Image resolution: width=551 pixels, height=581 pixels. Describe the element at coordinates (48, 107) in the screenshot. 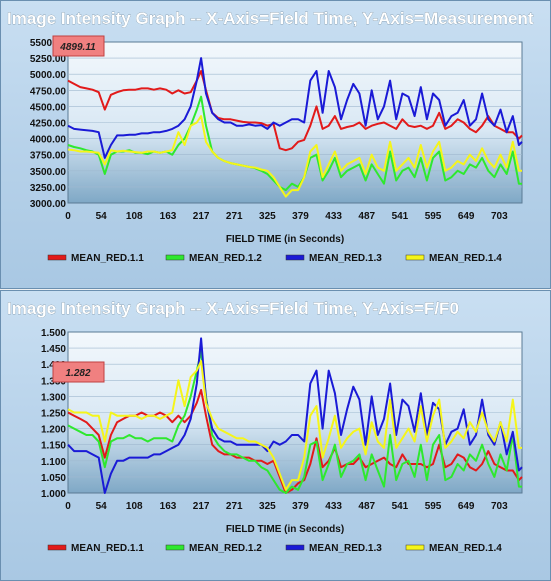

I see `y-tick-label: 4500.00` at that location.